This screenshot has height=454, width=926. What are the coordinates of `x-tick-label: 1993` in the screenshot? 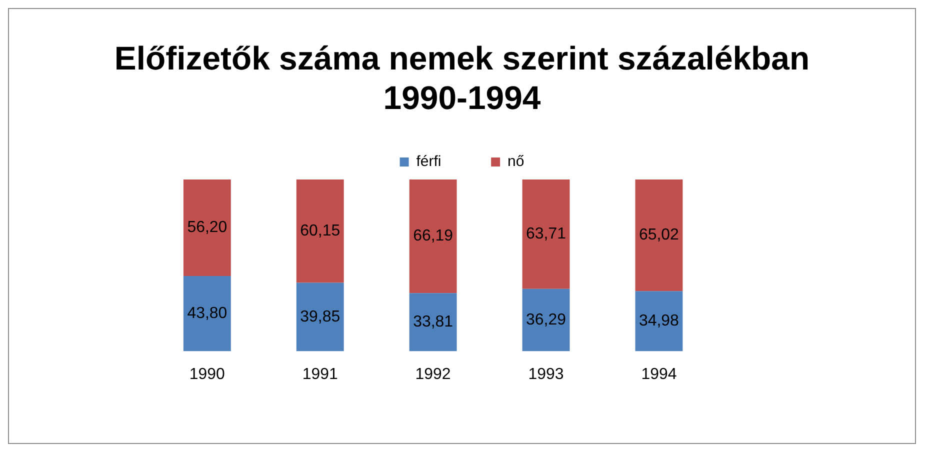 It's located at (546, 375).